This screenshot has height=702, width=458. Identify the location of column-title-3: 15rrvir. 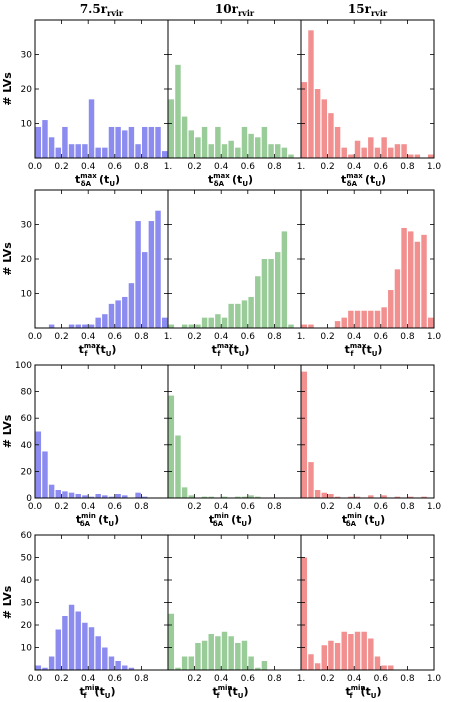
(368, 10).